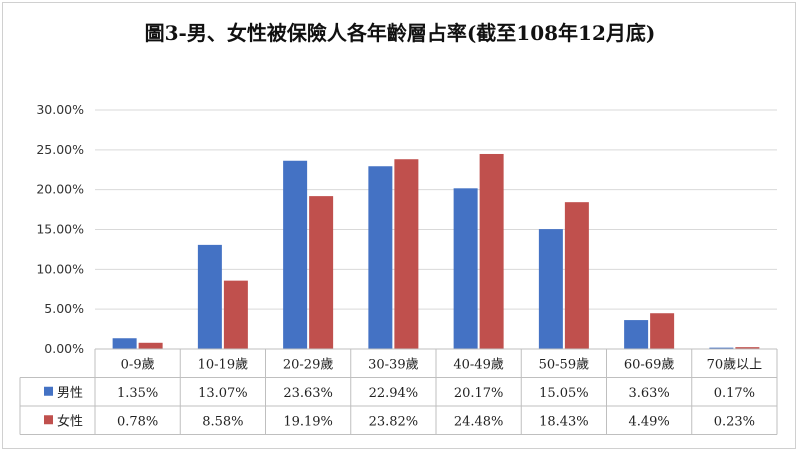 This screenshot has height=453, width=800. Describe the element at coordinates (70, 393) in the screenshot. I see `series-name: 男性` at that location.